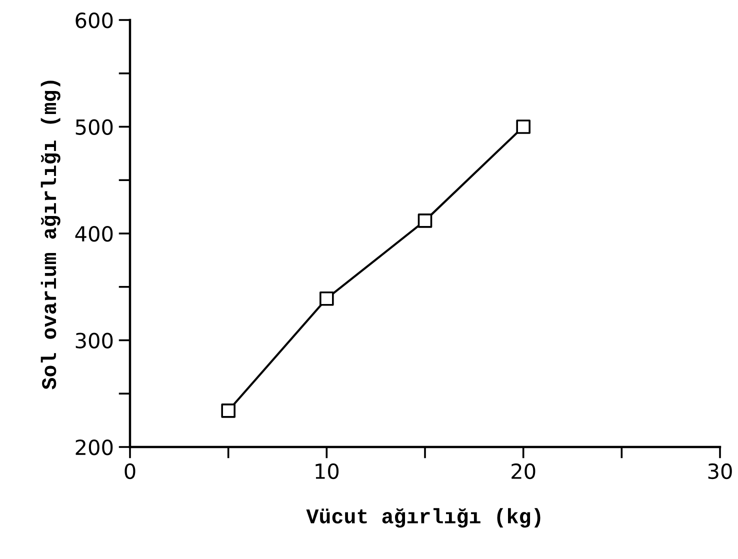  Describe the element at coordinates (94, 447) in the screenshot. I see `y-tick-label: 200` at that location.